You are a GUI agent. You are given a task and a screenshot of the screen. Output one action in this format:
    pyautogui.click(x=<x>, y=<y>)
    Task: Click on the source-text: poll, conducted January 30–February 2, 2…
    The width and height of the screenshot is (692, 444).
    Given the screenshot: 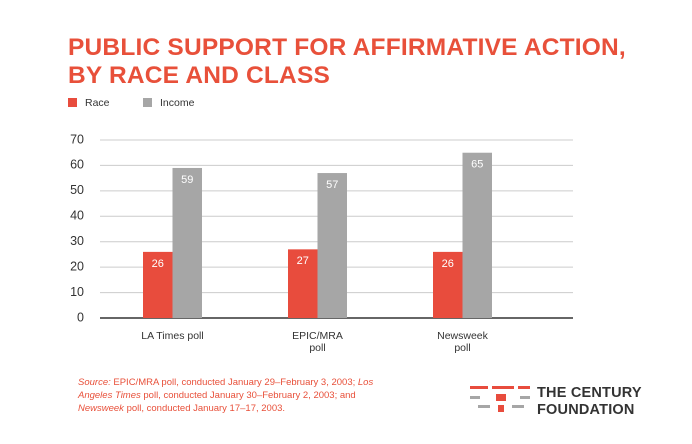 What is the action you would take?
    pyautogui.click(x=248, y=395)
    